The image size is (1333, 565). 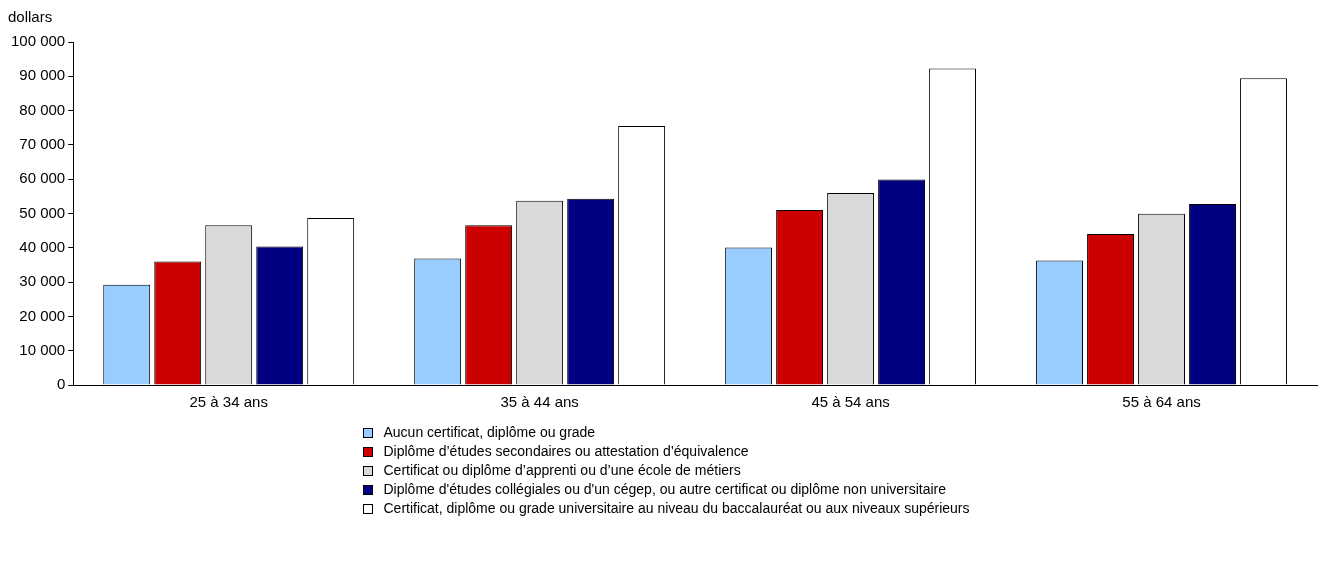 I want to click on y-tick-label: 20 000, so click(x=42, y=315).